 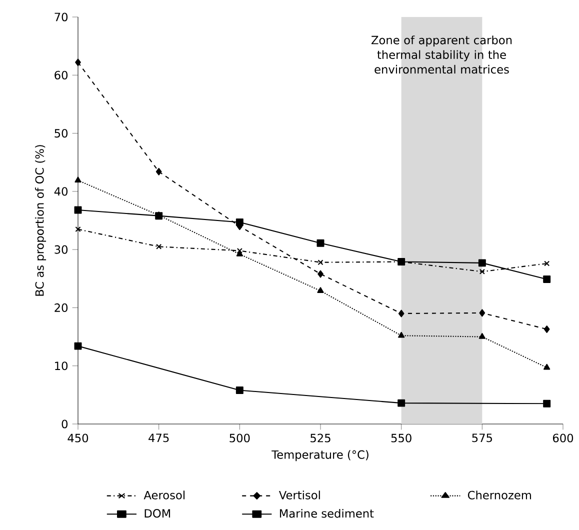 I want to click on x-tick-label: 475, so click(x=158, y=438).